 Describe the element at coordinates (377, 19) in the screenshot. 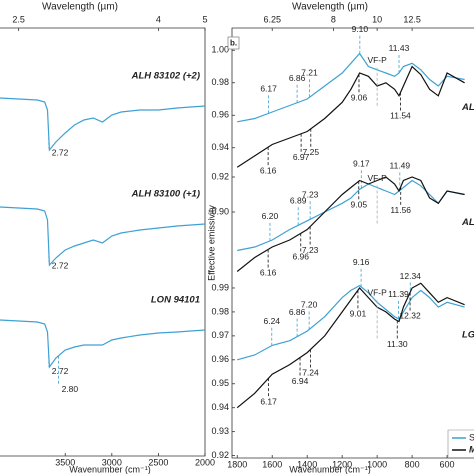

I see `x2-tick-label: 10` at that location.